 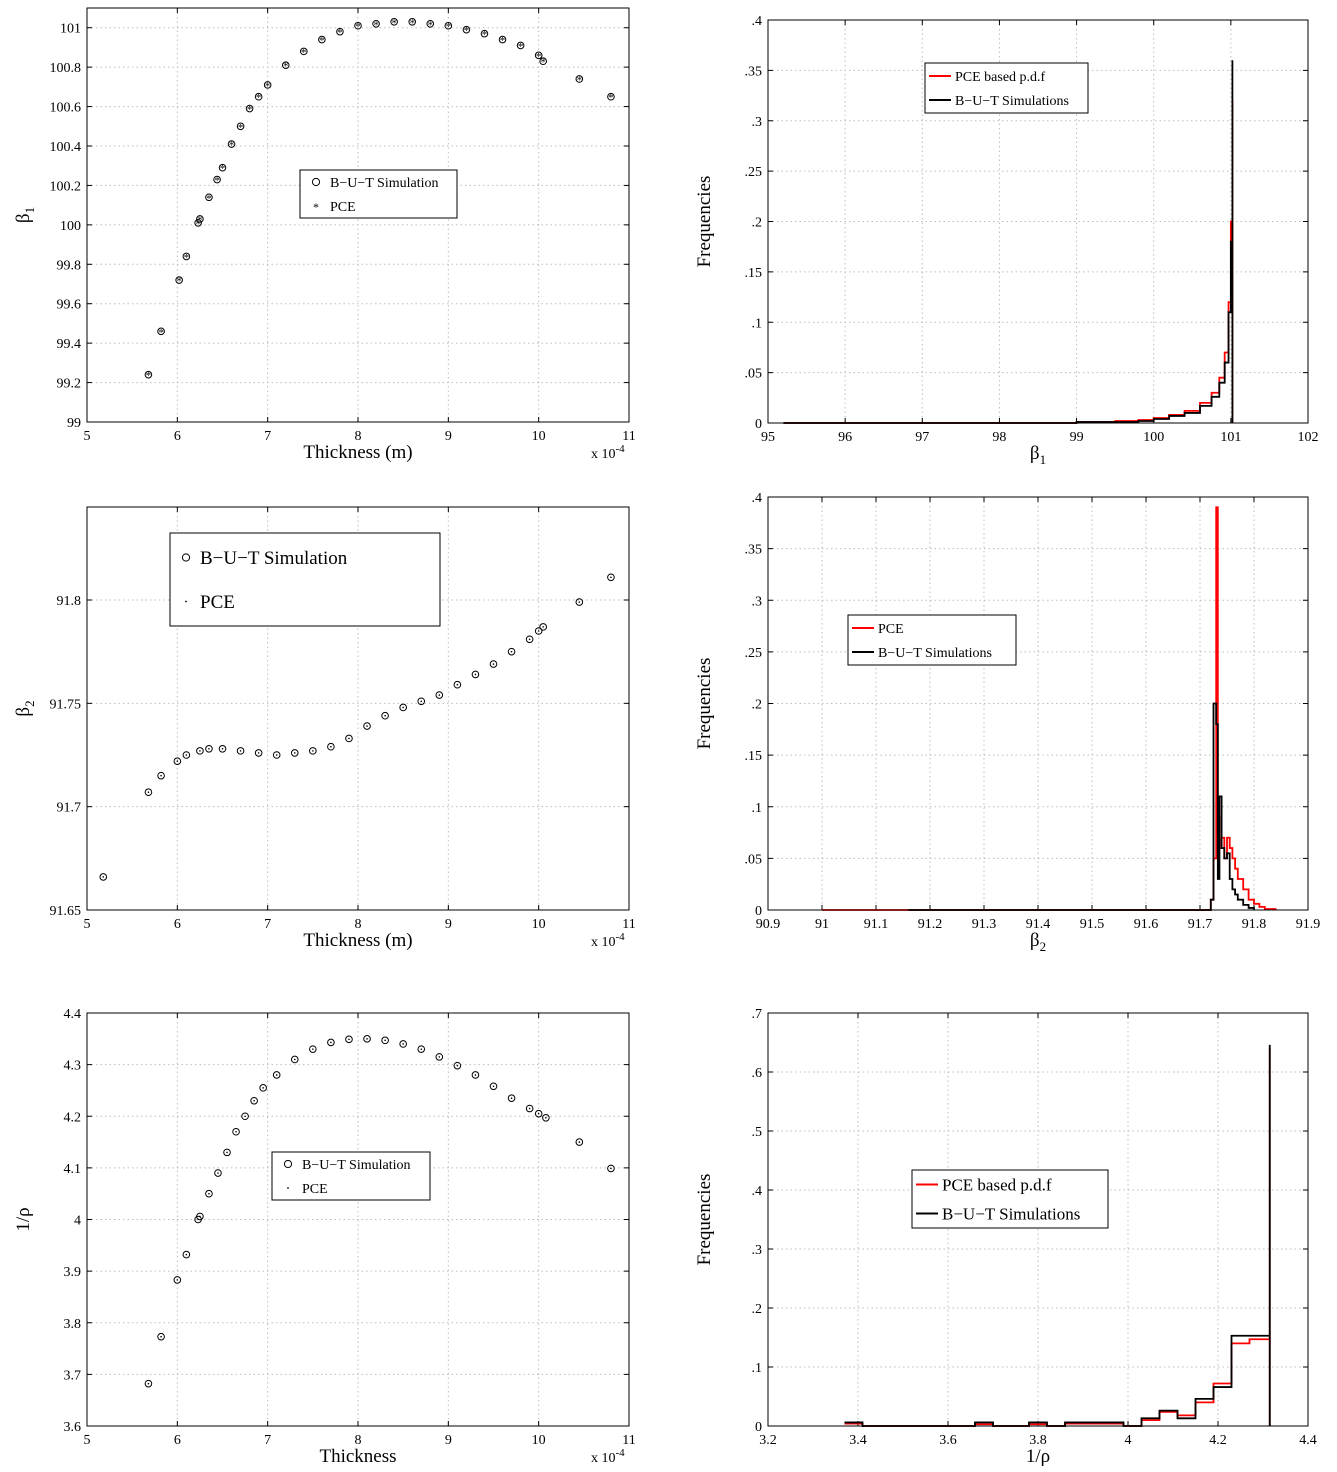 What do you see at coordinates (757, 1368) in the screenshot?
I see `y-tick-label: .1` at bounding box center [757, 1368].